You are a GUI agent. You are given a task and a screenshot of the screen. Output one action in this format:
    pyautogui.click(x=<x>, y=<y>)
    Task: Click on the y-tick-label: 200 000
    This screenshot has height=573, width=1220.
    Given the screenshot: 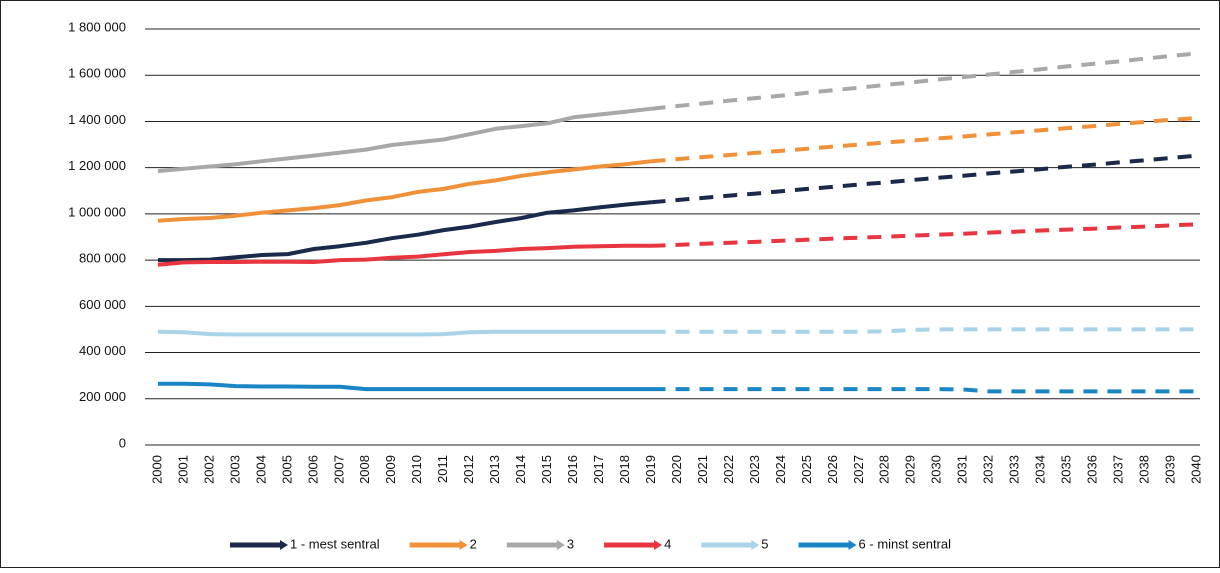 What is the action you would take?
    pyautogui.click(x=102, y=396)
    